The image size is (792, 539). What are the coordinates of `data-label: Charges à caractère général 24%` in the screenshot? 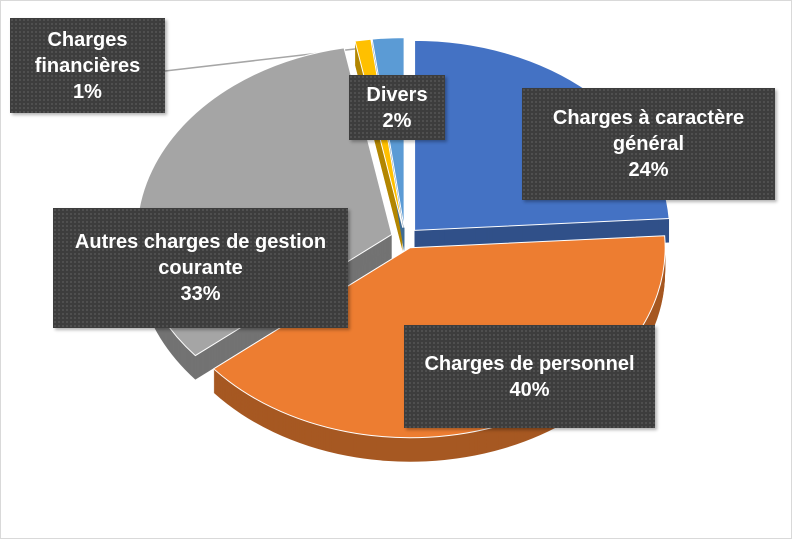 It's located at (648, 144).